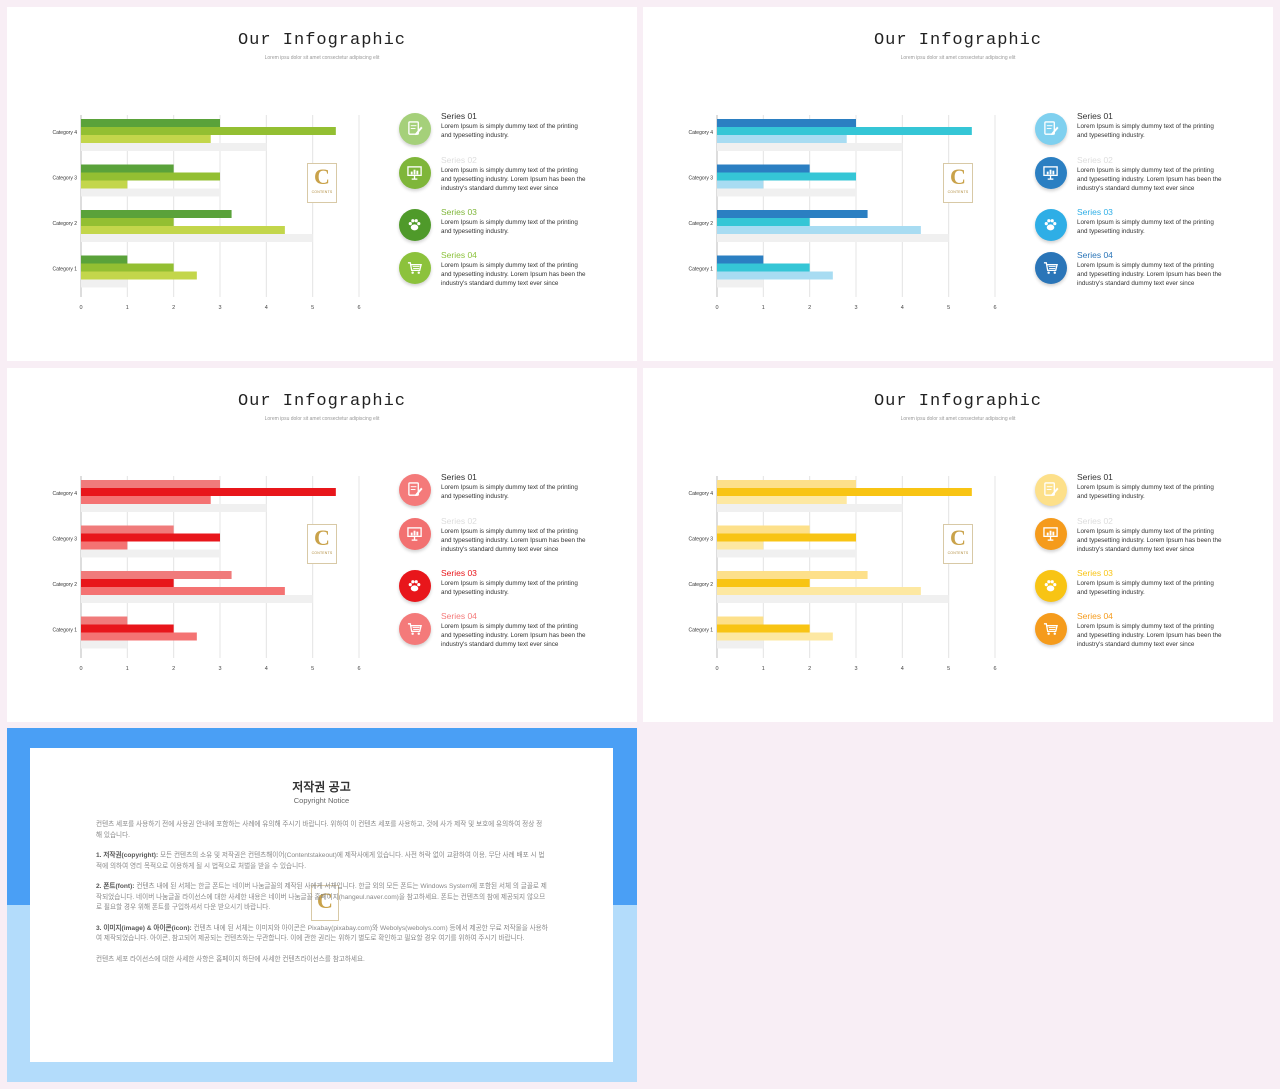 This screenshot has width=1280, height=1089. I want to click on copyright-paragraph-heading: 3. 이미지(image) & 아이콘(icon):, so click(144, 928).